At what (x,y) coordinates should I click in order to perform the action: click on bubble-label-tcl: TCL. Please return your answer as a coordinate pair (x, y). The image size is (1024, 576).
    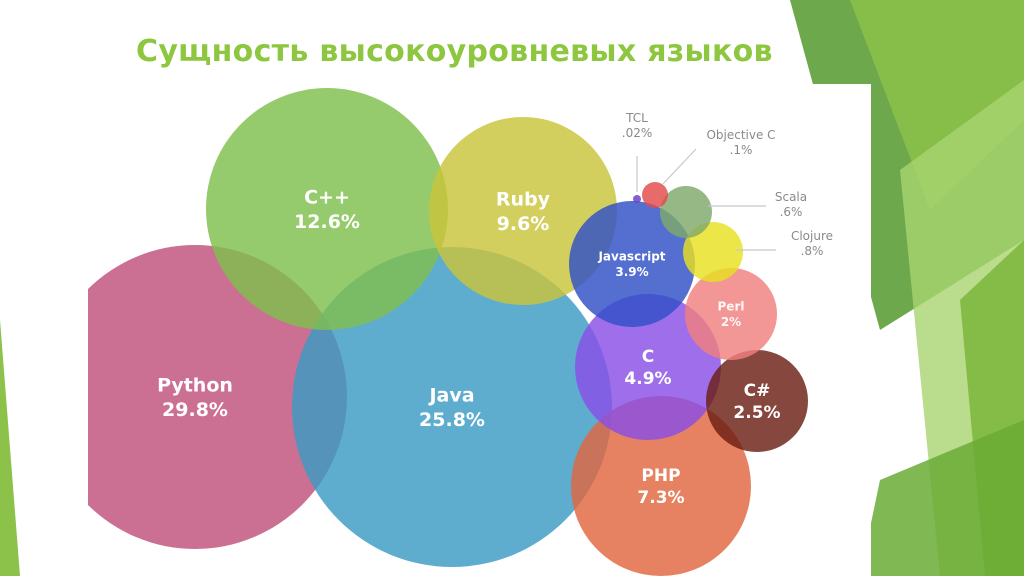
    Looking at the image, I should click on (636, 118).